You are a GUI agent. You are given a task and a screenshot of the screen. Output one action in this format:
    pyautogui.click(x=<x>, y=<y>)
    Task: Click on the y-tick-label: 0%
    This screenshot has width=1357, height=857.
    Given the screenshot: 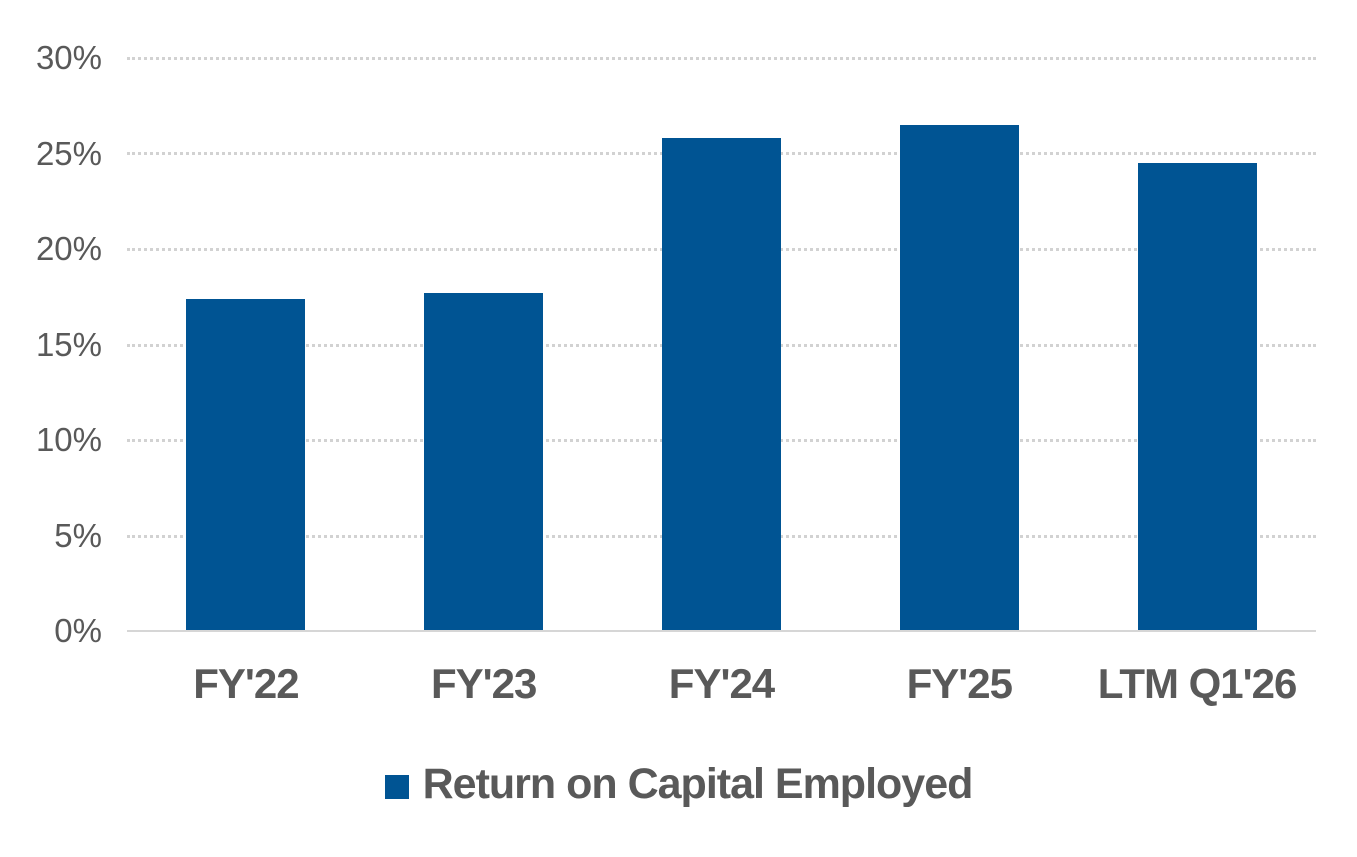 What is the action you would take?
    pyautogui.click(x=78, y=630)
    